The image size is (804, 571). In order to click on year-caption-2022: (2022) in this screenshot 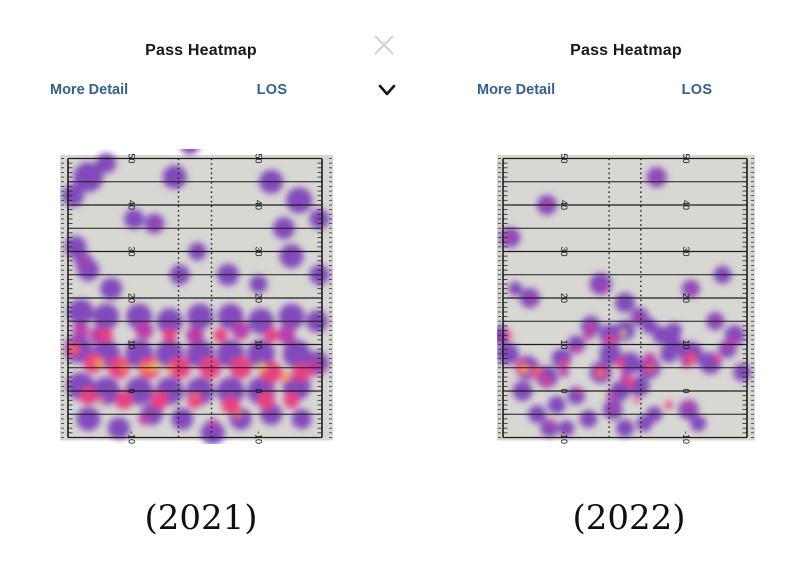, I will do `click(629, 518)`.